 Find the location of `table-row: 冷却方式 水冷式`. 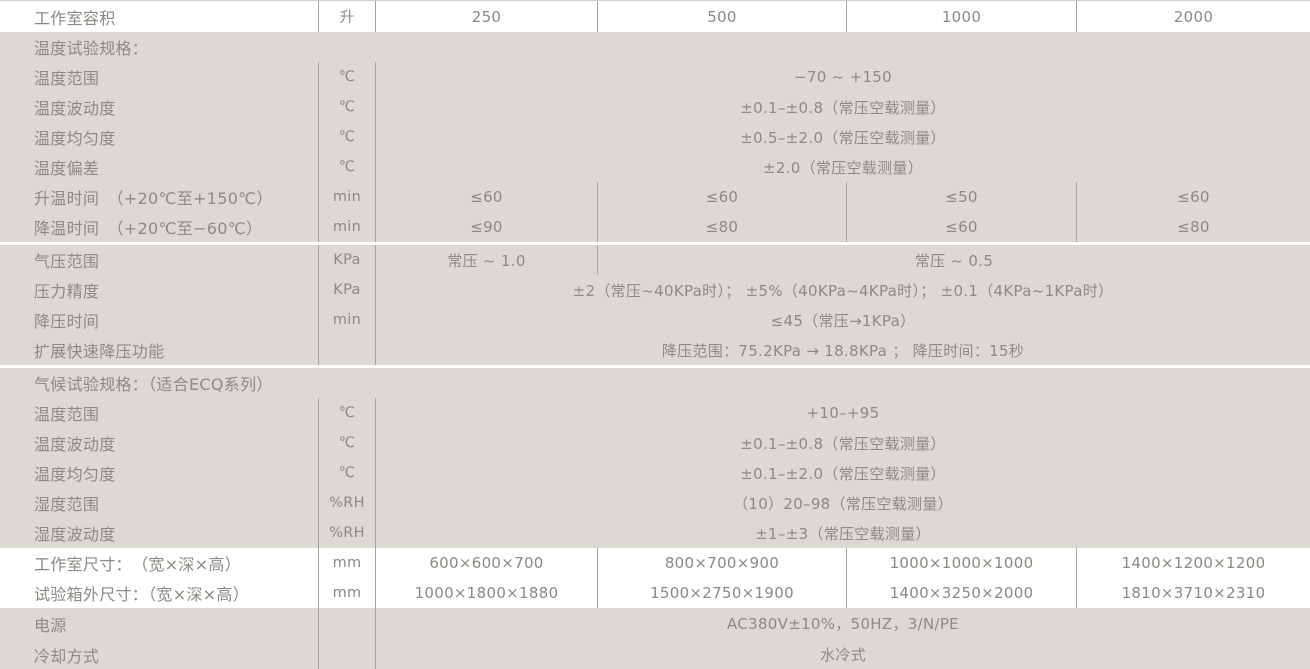

table-row: 冷却方式 水冷式 is located at coordinates (655, 654).